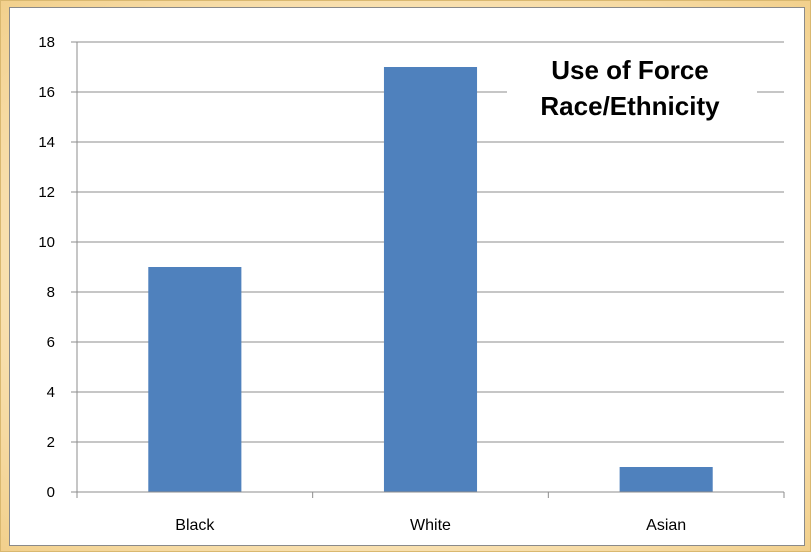 The height and width of the screenshot is (552, 811). Describe the element at coordinates (195, 379) in the screenshot. I see `bar-black` at that location.